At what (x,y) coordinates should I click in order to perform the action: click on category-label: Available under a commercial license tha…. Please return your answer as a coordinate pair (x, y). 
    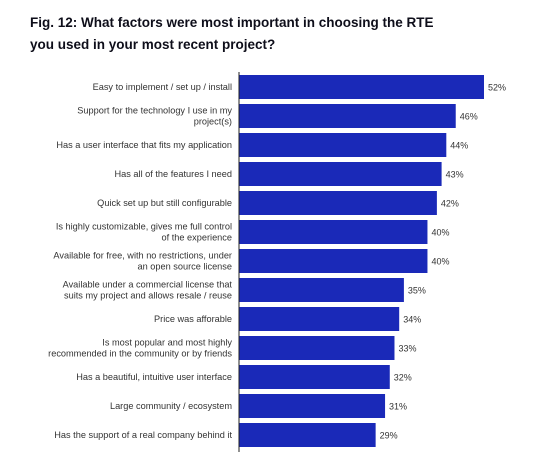
    Looking at the image, I should click on (148, 285).